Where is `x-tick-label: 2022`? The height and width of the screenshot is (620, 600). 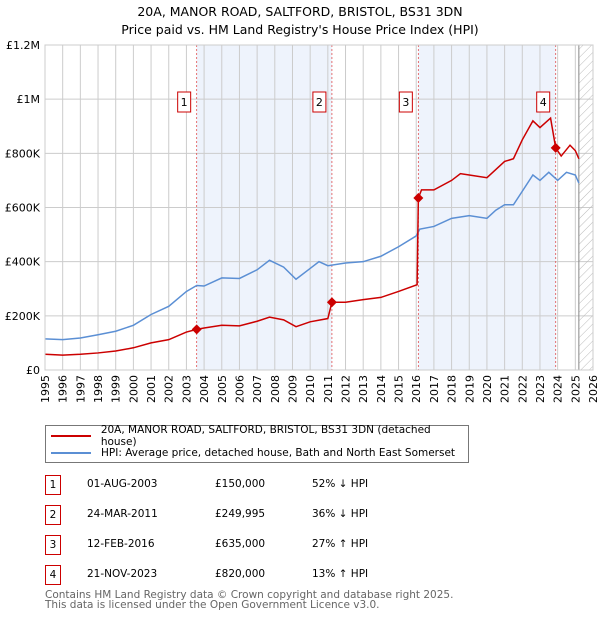 x-tick-label: 2022 is located at coordinates (522, 389).